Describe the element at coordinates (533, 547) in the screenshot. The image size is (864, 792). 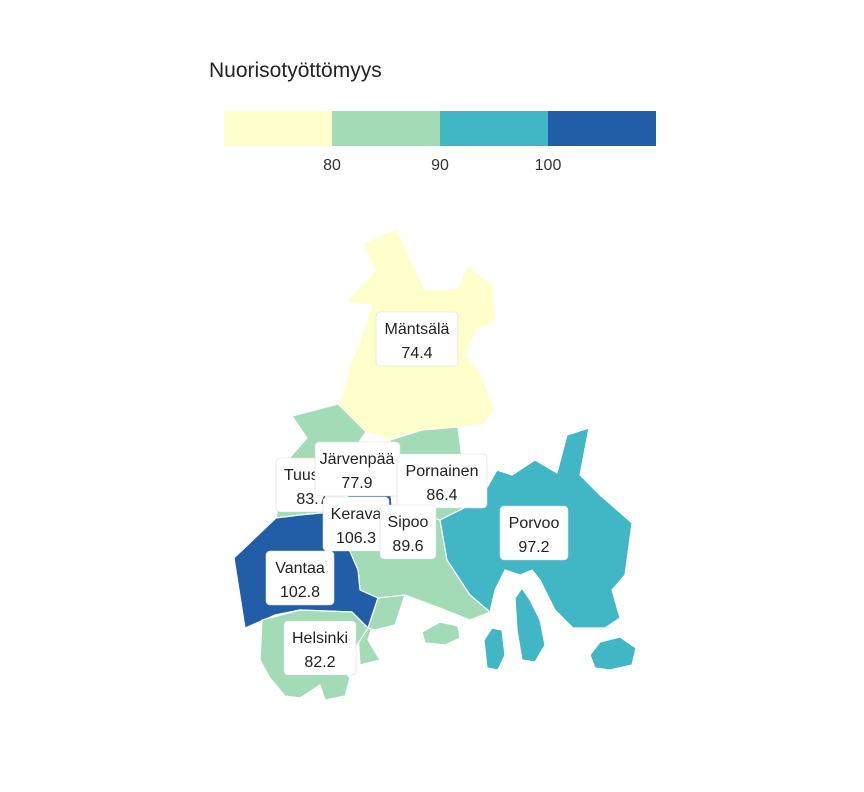
I see `label-porvoo-value: 97.2` at that location.